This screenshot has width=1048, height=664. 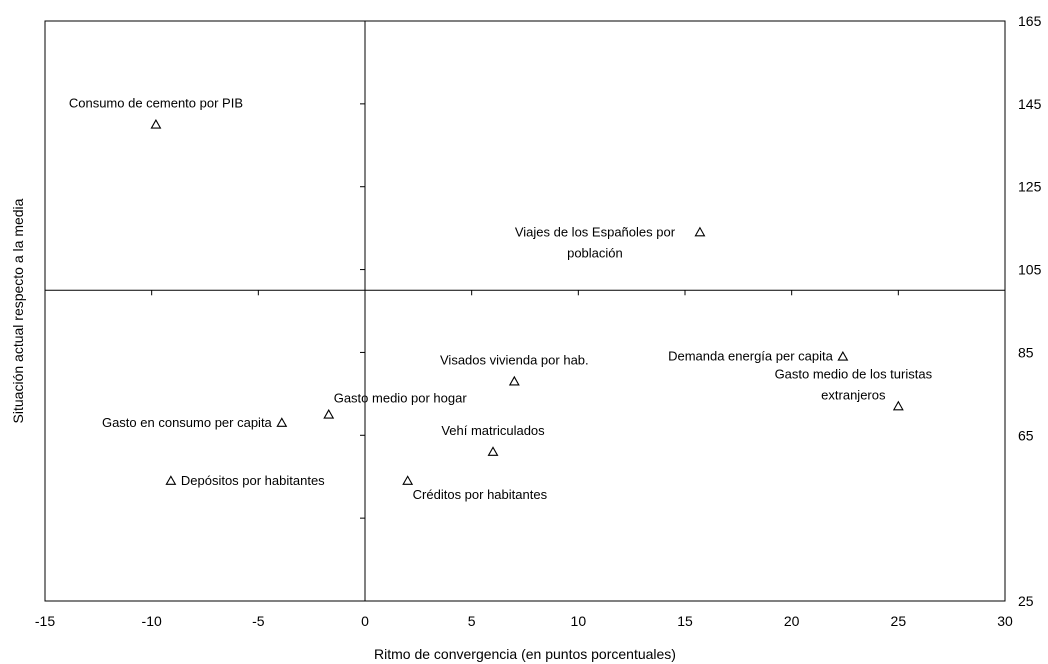 I want to click on x-tick-label: 5, so click(x=472, y=621).